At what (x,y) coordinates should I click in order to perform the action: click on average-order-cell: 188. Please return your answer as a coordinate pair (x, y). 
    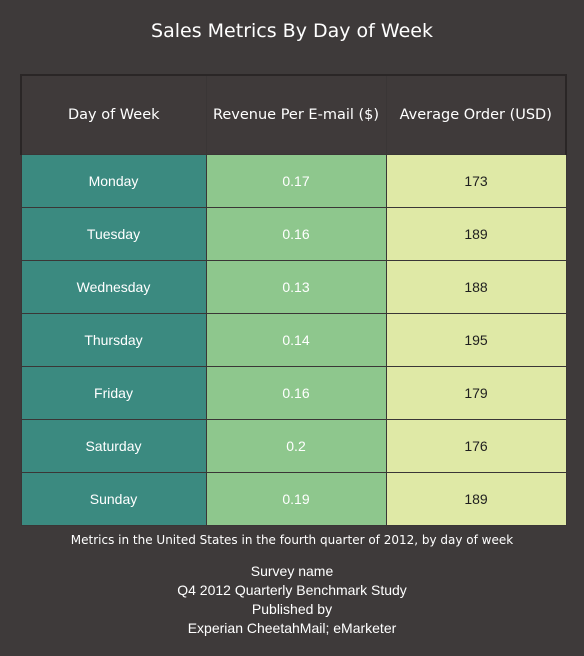
    Looking at the image, I should click on (476, 287).